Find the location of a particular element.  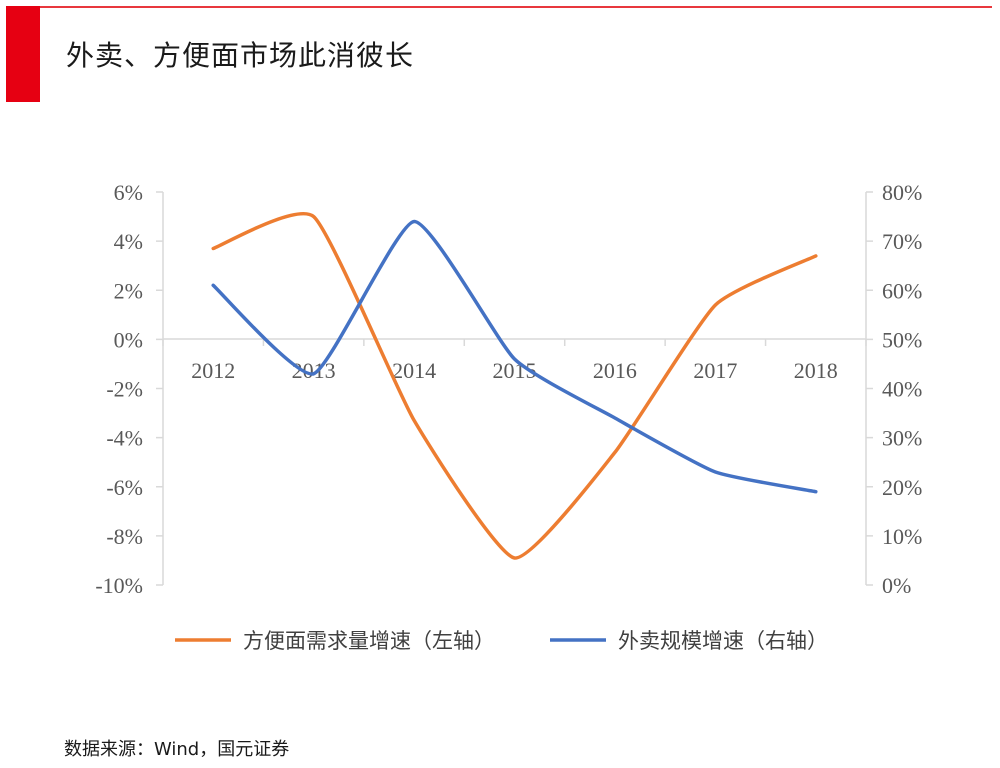

right-y-axis: 80% 70% 60% 50% 40% 30% 20% 10% 0% is located at coordinates (893, 389).